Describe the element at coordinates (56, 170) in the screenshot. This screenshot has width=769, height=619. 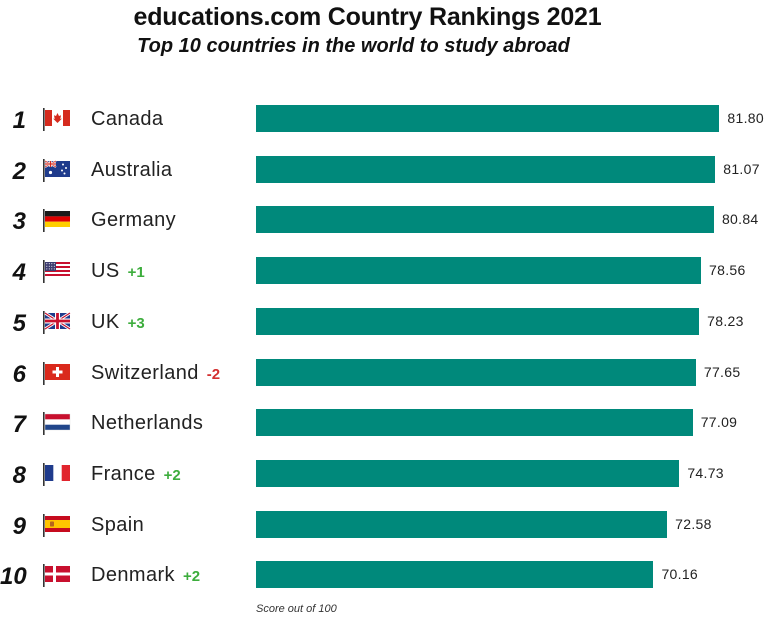
I see `australia-flag-icon` at that location.